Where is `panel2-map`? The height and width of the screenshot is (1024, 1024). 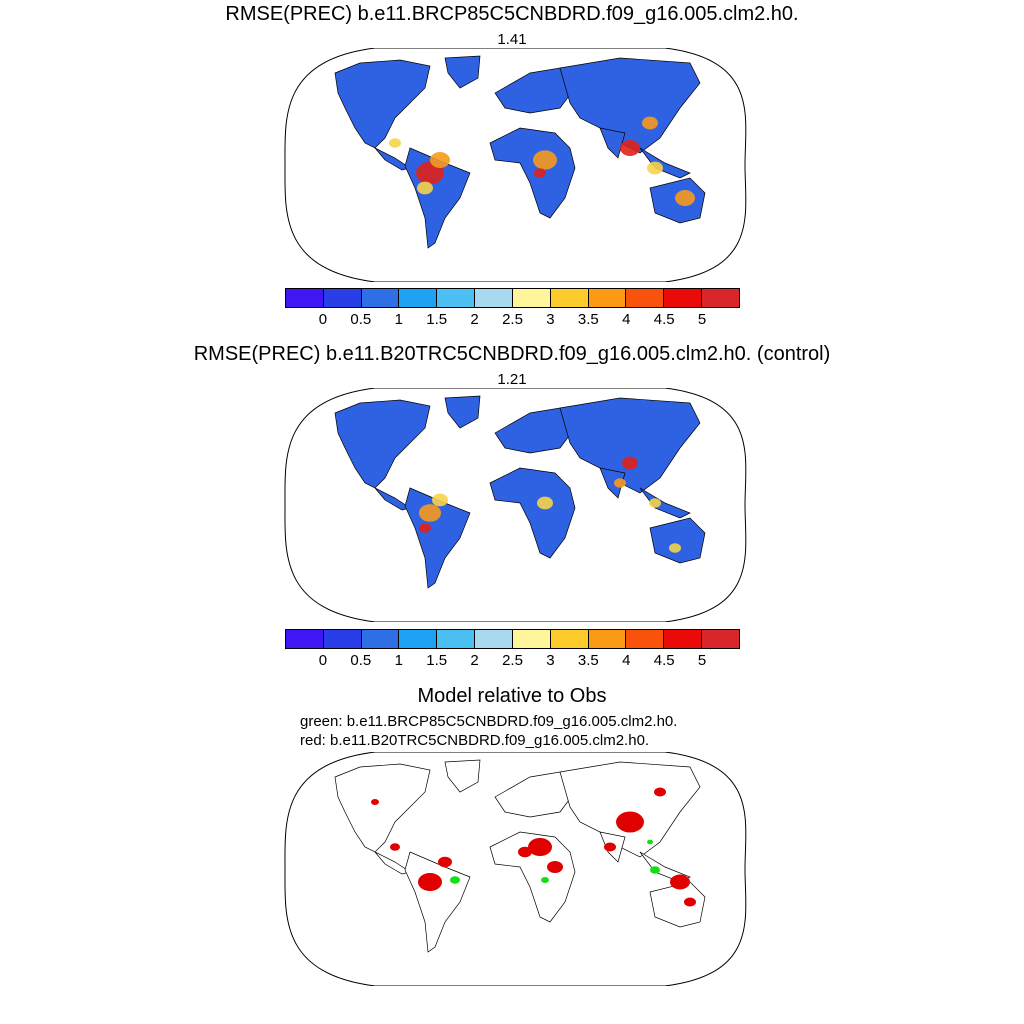 panel2-map is located at coordinates (515, 505).